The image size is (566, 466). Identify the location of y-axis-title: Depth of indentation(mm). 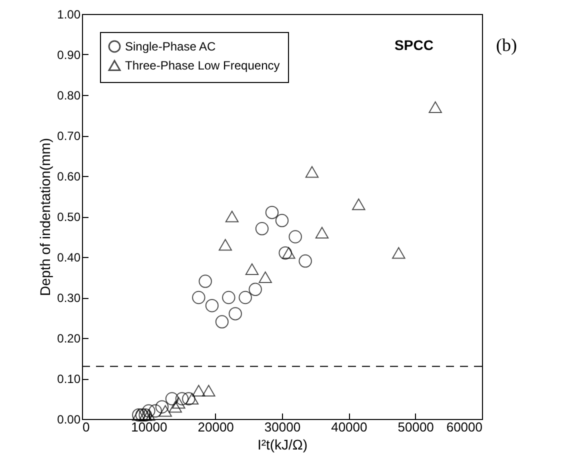
(45, 217).